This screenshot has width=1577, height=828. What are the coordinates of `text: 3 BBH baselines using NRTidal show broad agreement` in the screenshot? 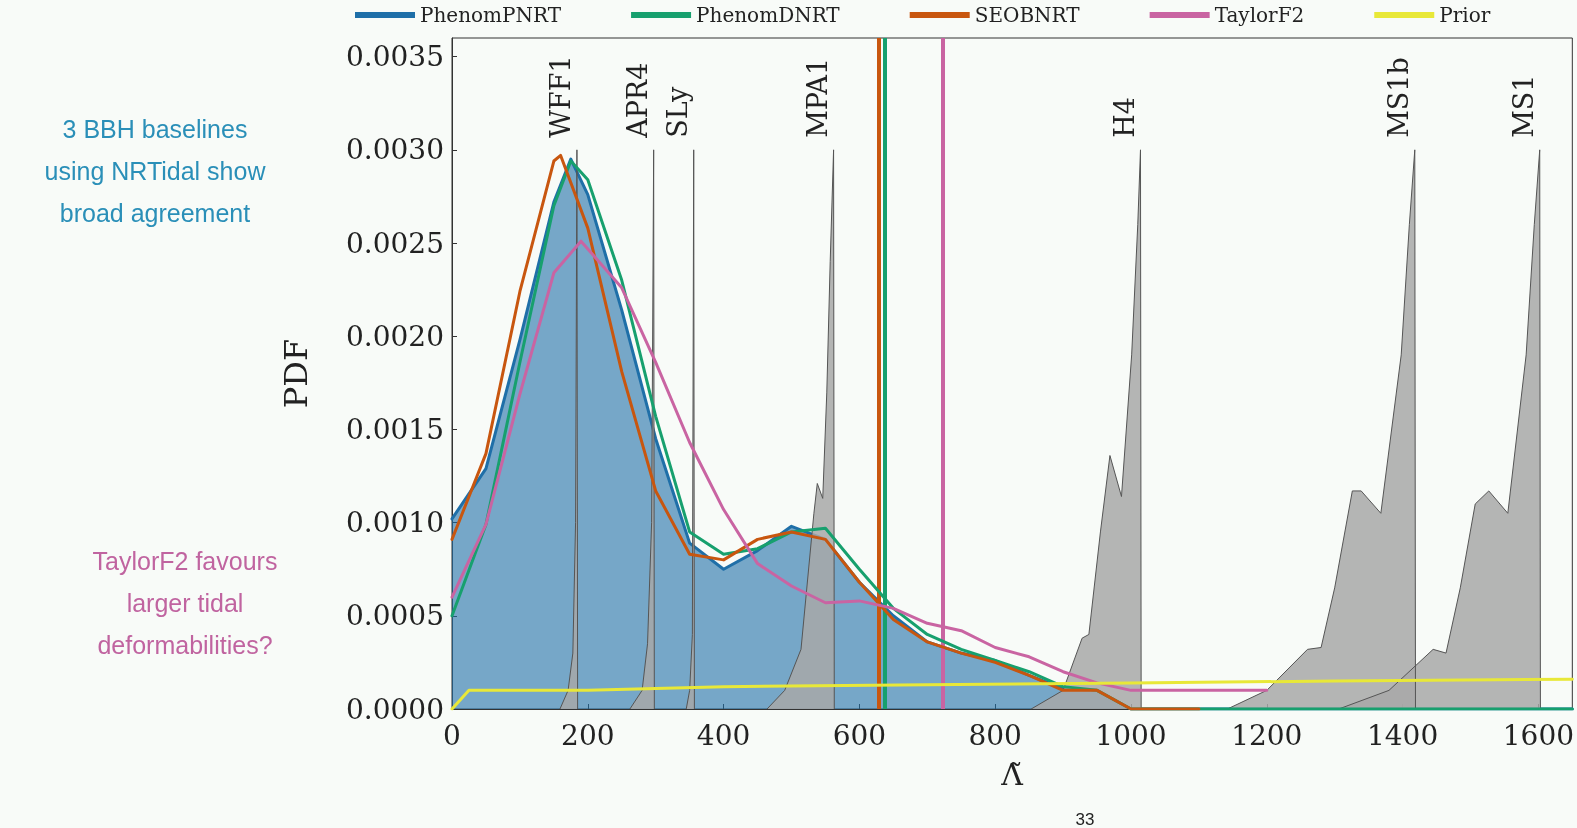 It's located at (155, 171).